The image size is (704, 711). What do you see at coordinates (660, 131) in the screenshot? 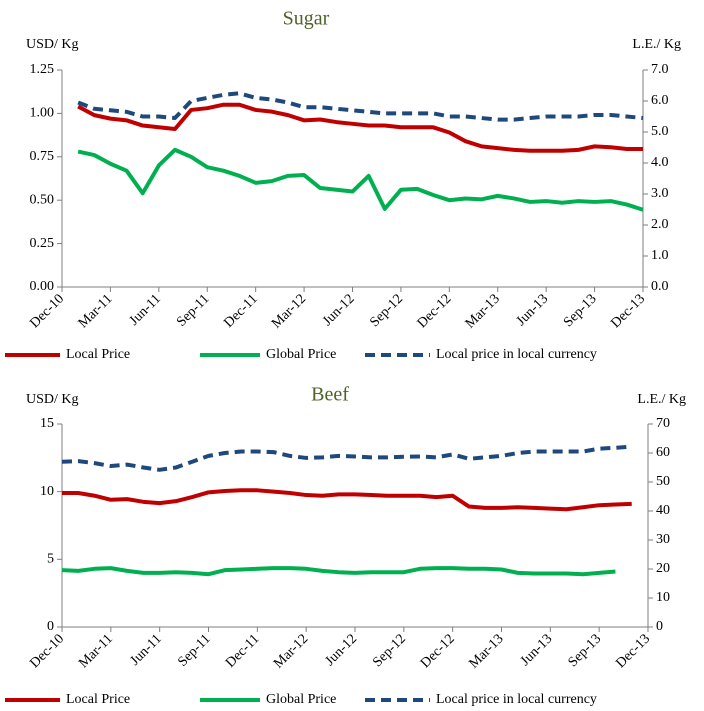
I see `y2-tick-label: 5.0` at bounding box center [660, 131].